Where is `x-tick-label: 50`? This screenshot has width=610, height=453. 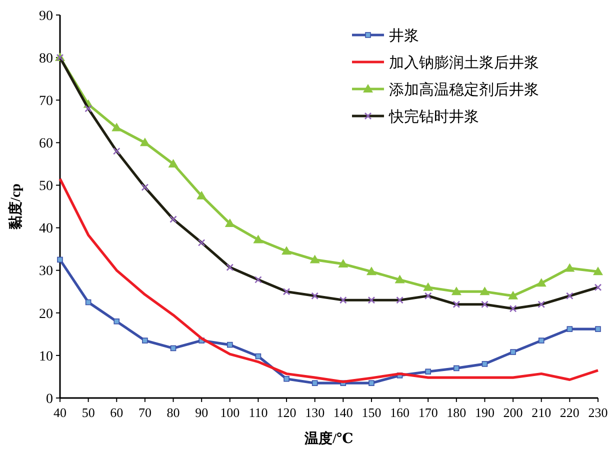 x-tick-label: 50 is located at coordinates (88, 412).